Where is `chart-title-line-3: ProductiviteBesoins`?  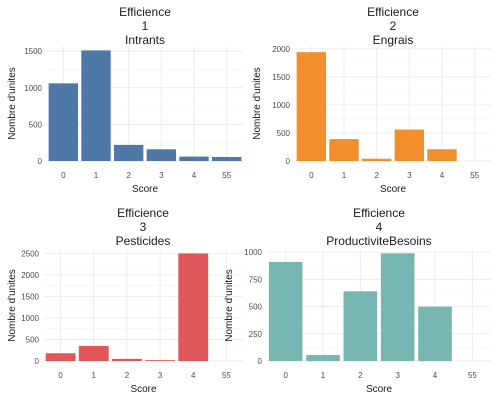
chart-title-line-3: ProductiviteBesoins is located at coordinates (378, 241).